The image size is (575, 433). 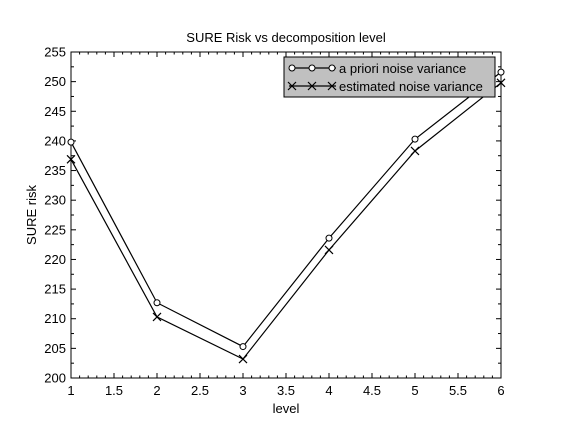 I want to click on y-tick-label: 200, so click(x=55, y=378).